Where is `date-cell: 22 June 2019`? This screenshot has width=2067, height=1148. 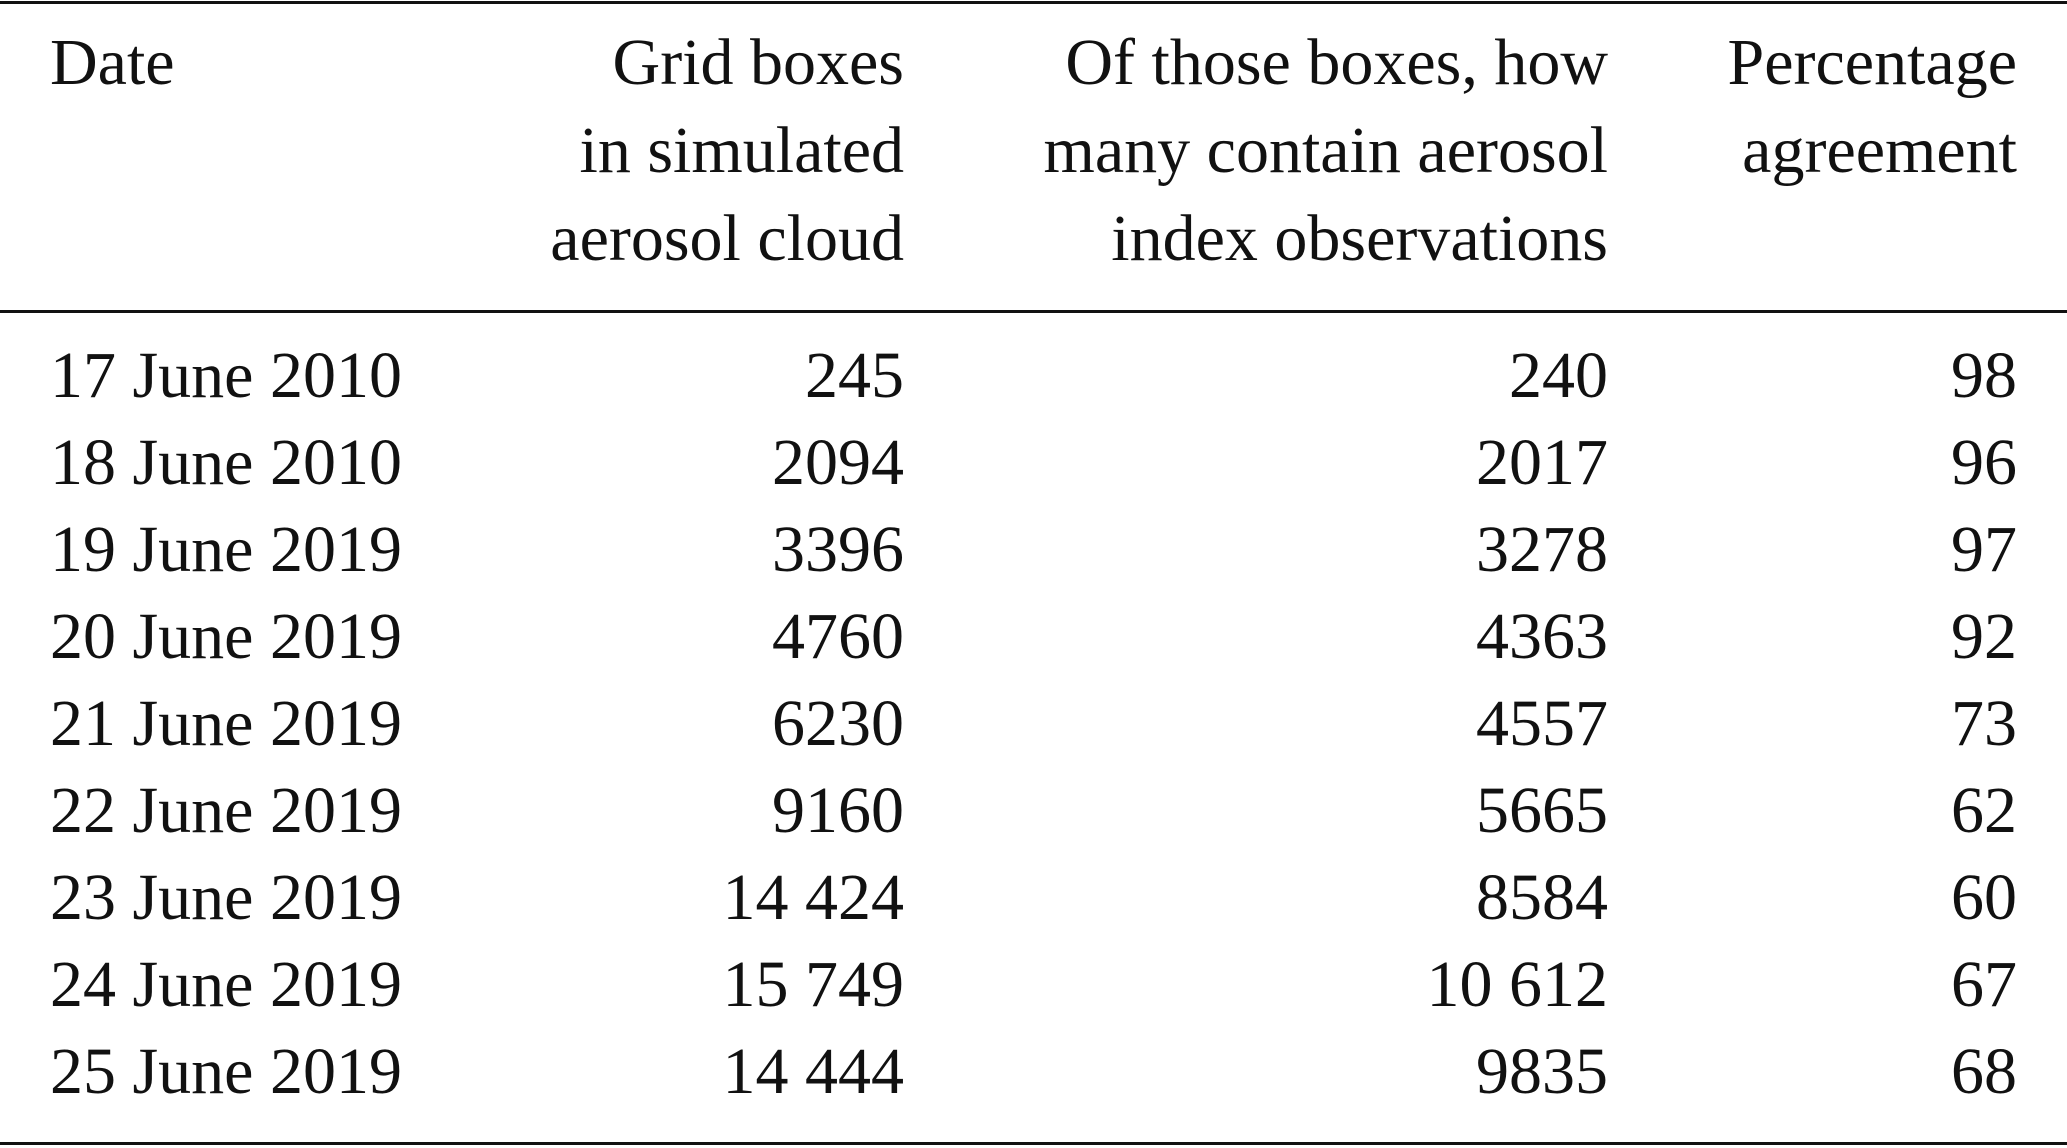
date-cell: 22 June 2019 is located at coordinates (226, 810).